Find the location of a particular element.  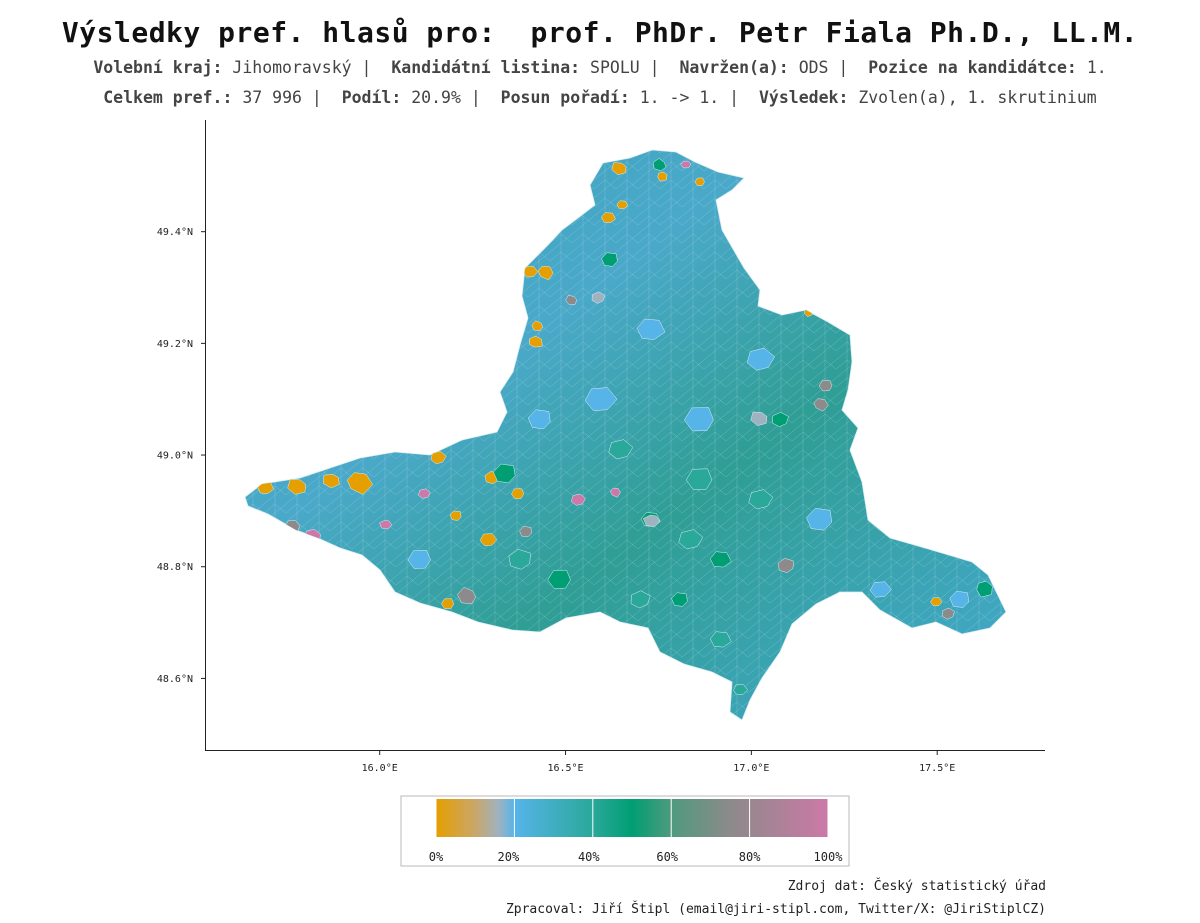

meta-label: Celkem pref.: is located at coordinates (168, 97).